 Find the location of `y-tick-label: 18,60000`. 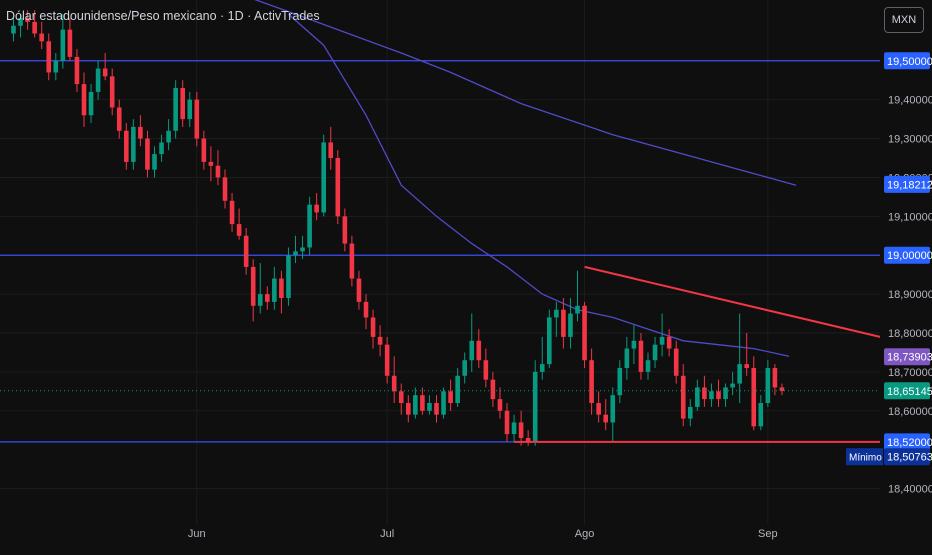

y-tick-label: 18,60000 is located at coordinates (910, 412).